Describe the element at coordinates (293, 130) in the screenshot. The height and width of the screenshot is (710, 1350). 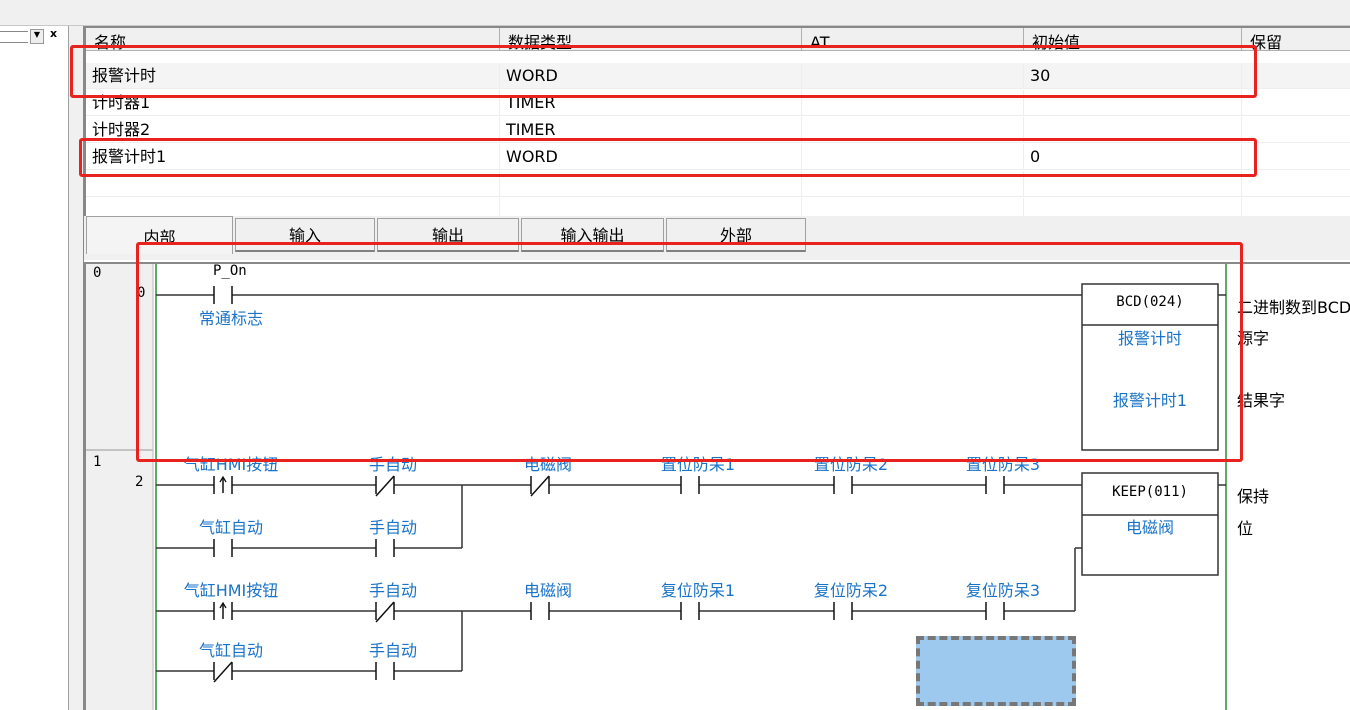
I see `cell-name: 计时器2` at that location.